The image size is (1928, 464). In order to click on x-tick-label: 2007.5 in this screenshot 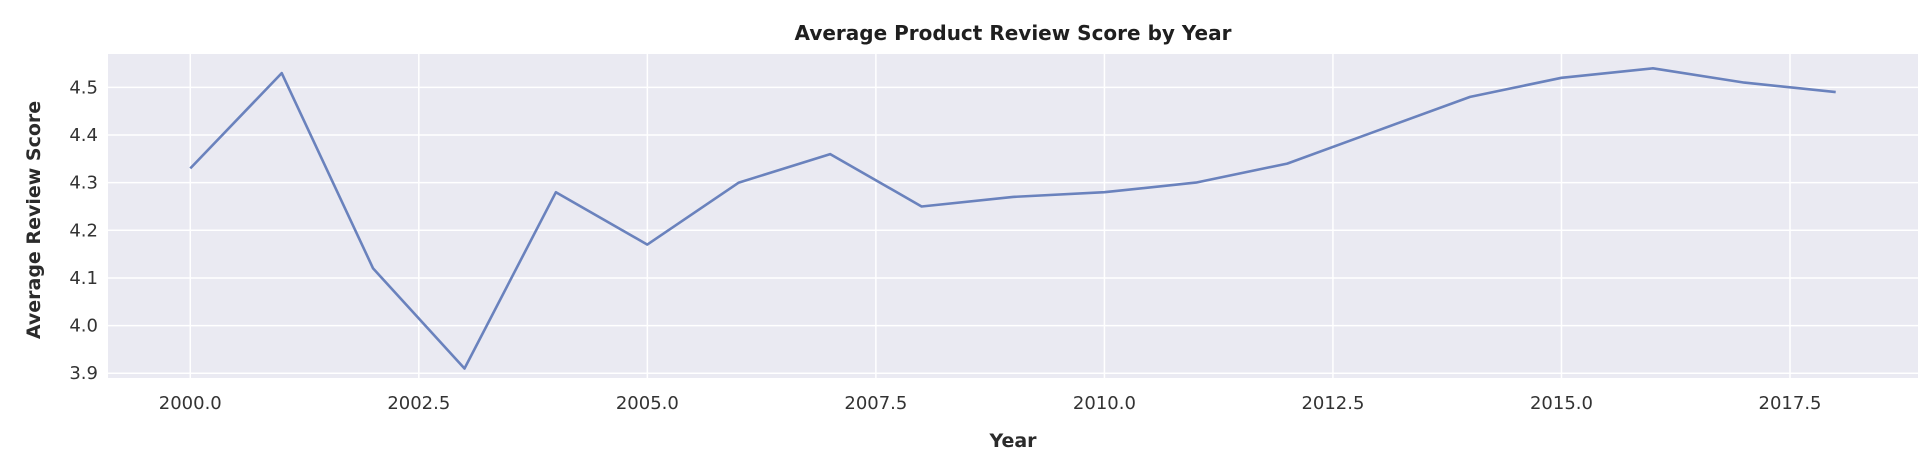, I will do `click(875, 403)`.